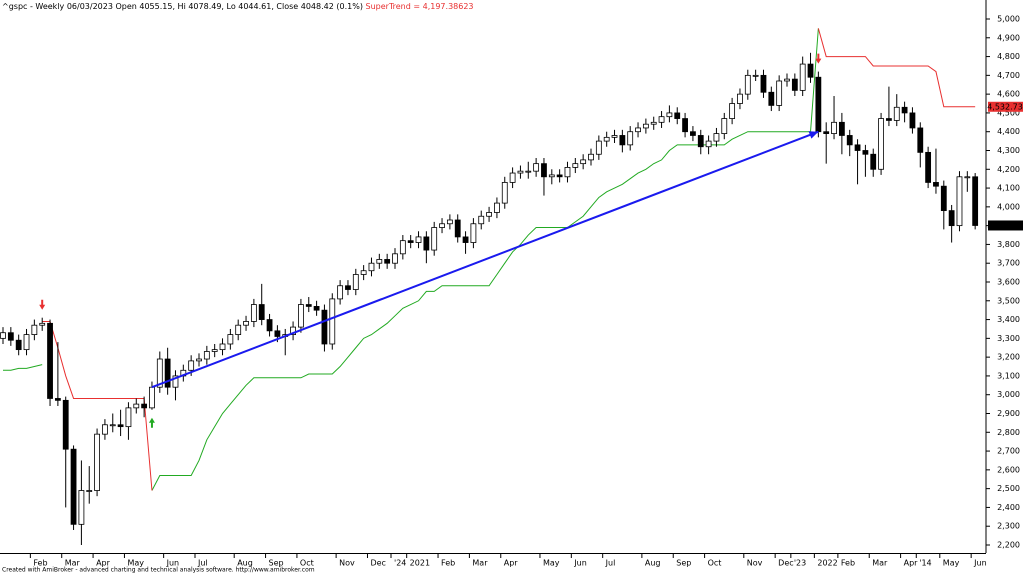 The image size is (1024, 575). I want to click on buy-arrow, so click(151, 422).